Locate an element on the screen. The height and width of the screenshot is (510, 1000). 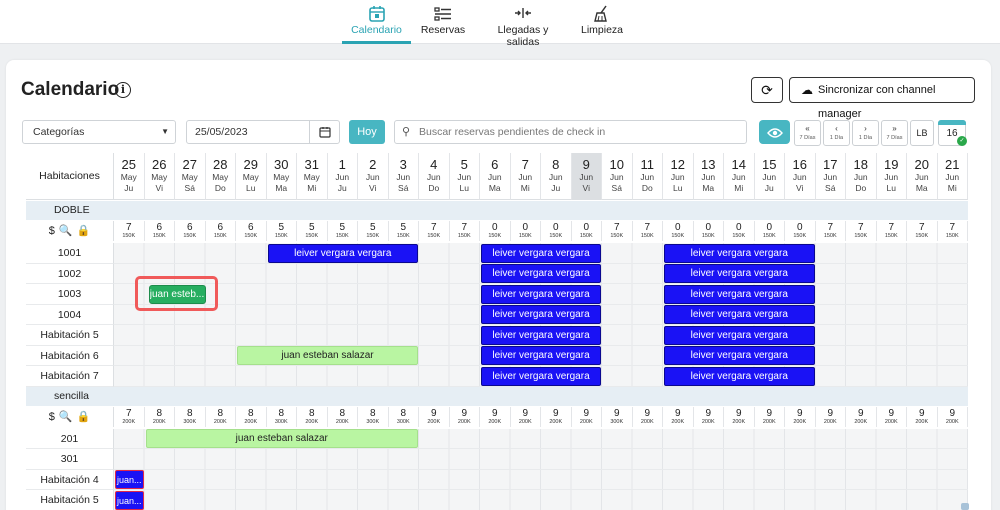
date-input: 25/05/2023 is located at coordinates (263, 132).